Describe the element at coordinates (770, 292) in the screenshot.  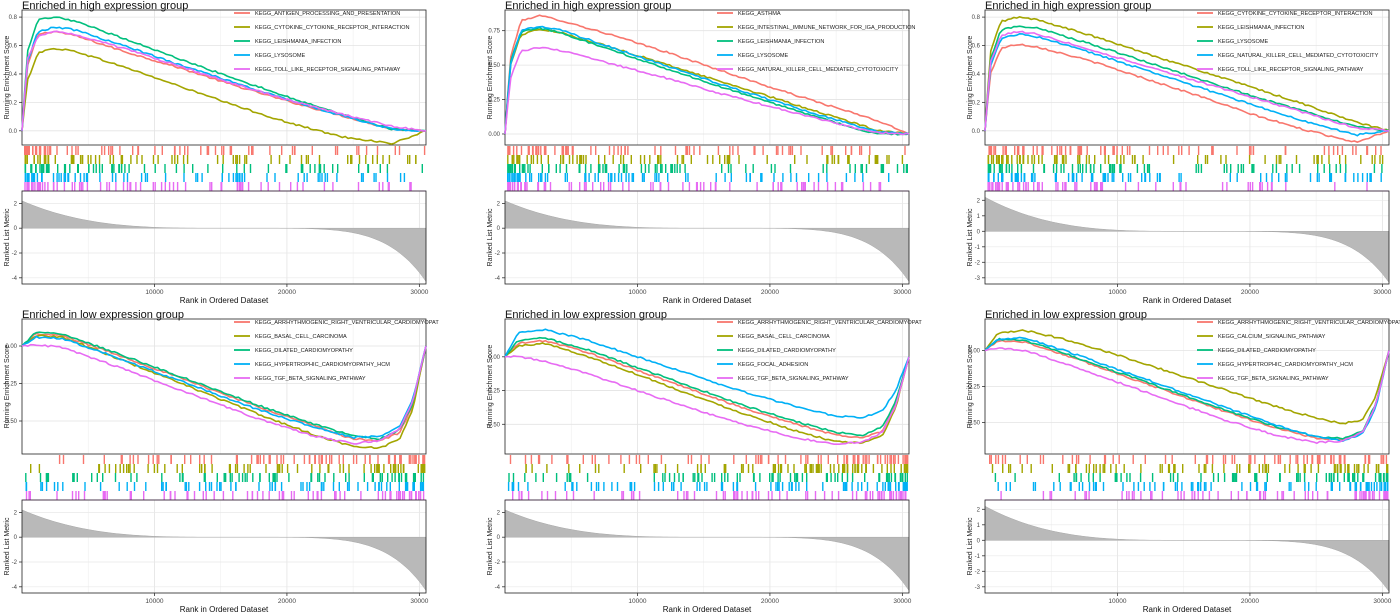
I see `x-tick-label: 20000` at that location.